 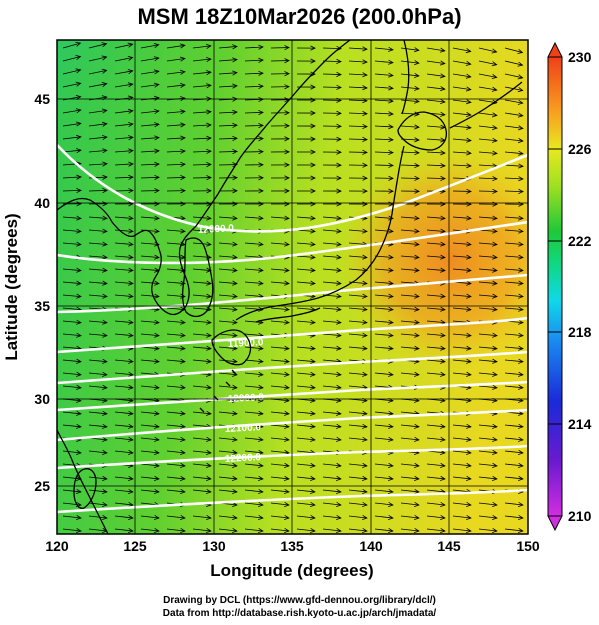 I want to click on sakhalin-coast, so click(x=405, y=77).